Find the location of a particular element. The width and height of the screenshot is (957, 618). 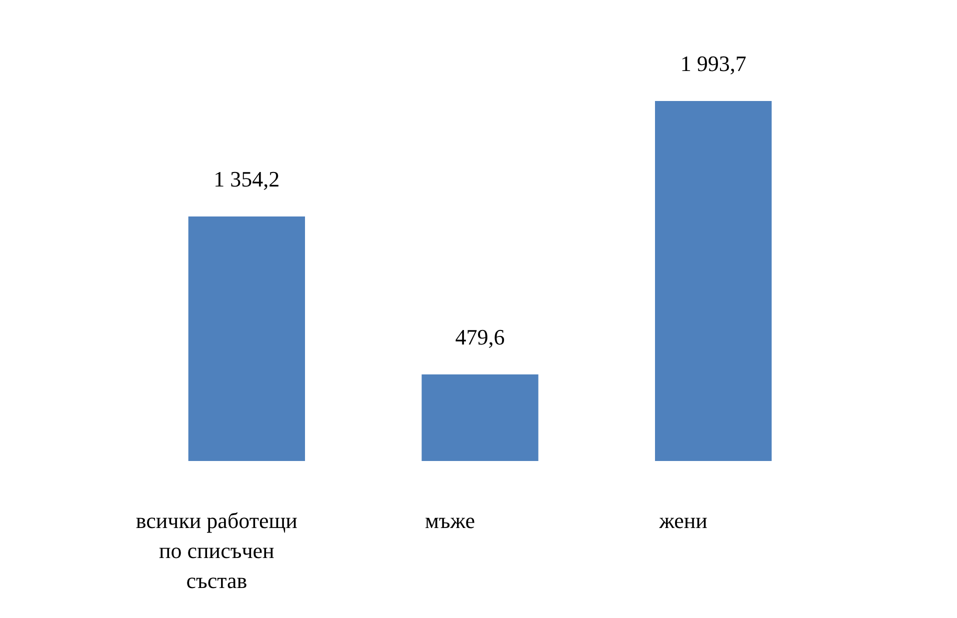

x-tick-label: мъже is located at coordinates (450, 520).